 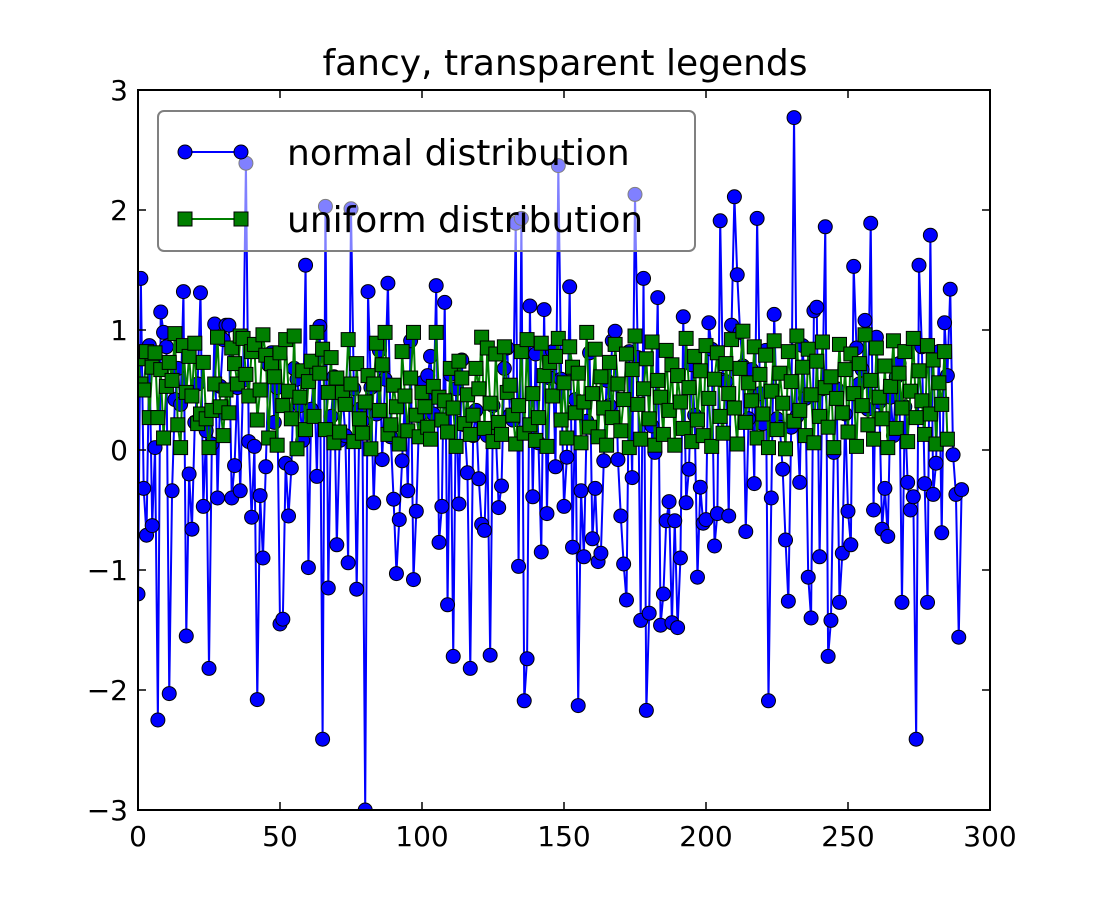 What do you see at coordinates (847, 836) in the screenshot?
I see `x-tick-label: 250` at bounding box center [847, 836].